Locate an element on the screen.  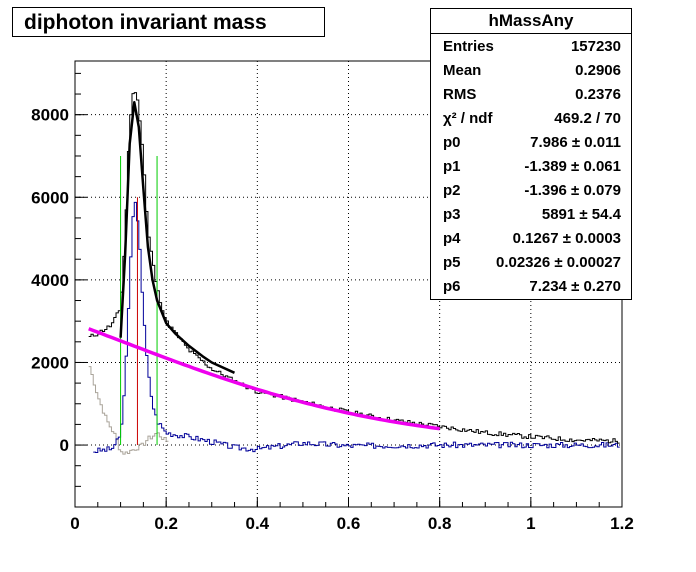
chart-title: diphoton invariant mass is located at coordinates (168, 22).